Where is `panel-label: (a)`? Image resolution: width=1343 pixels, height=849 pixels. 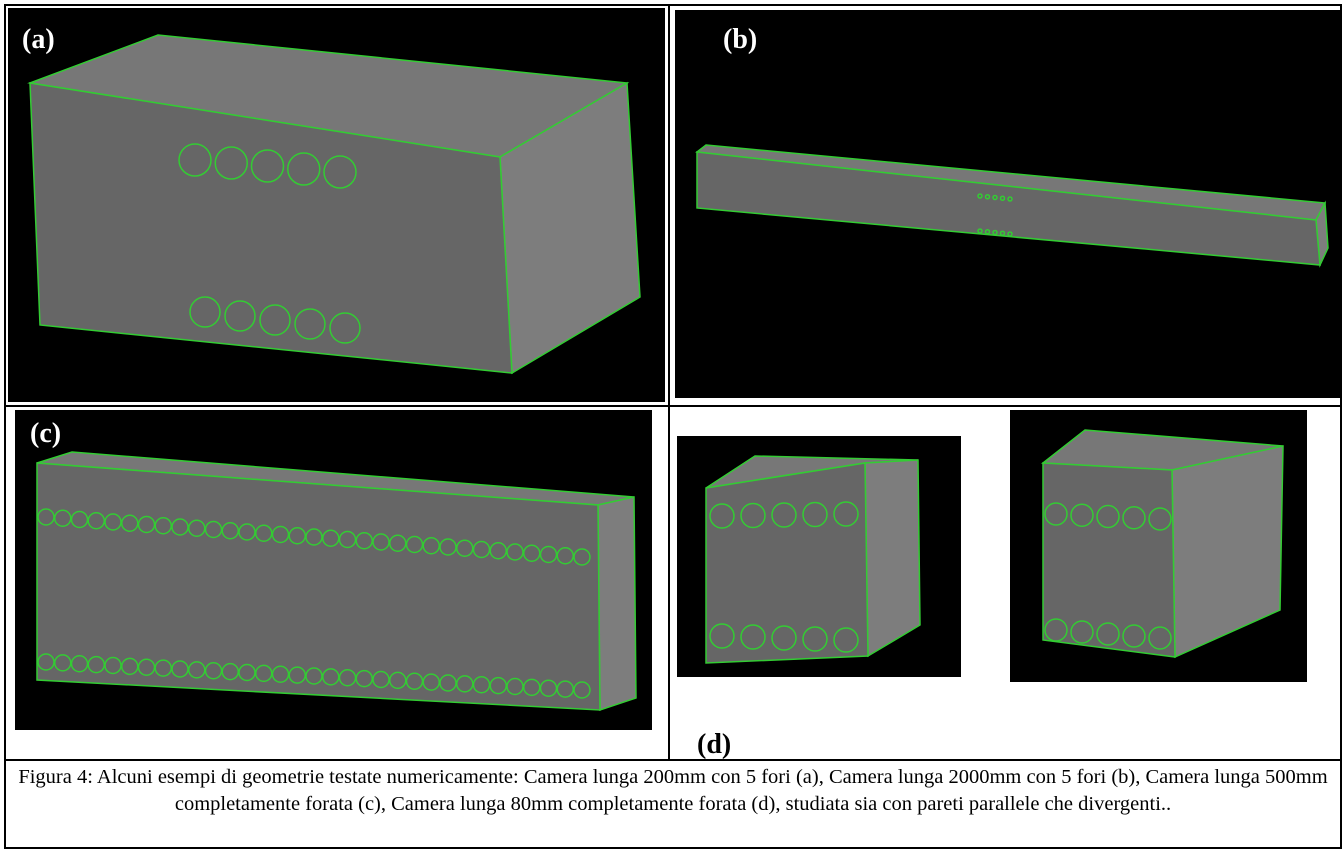 panel-label: (a) is located at coordinates (38, 39).